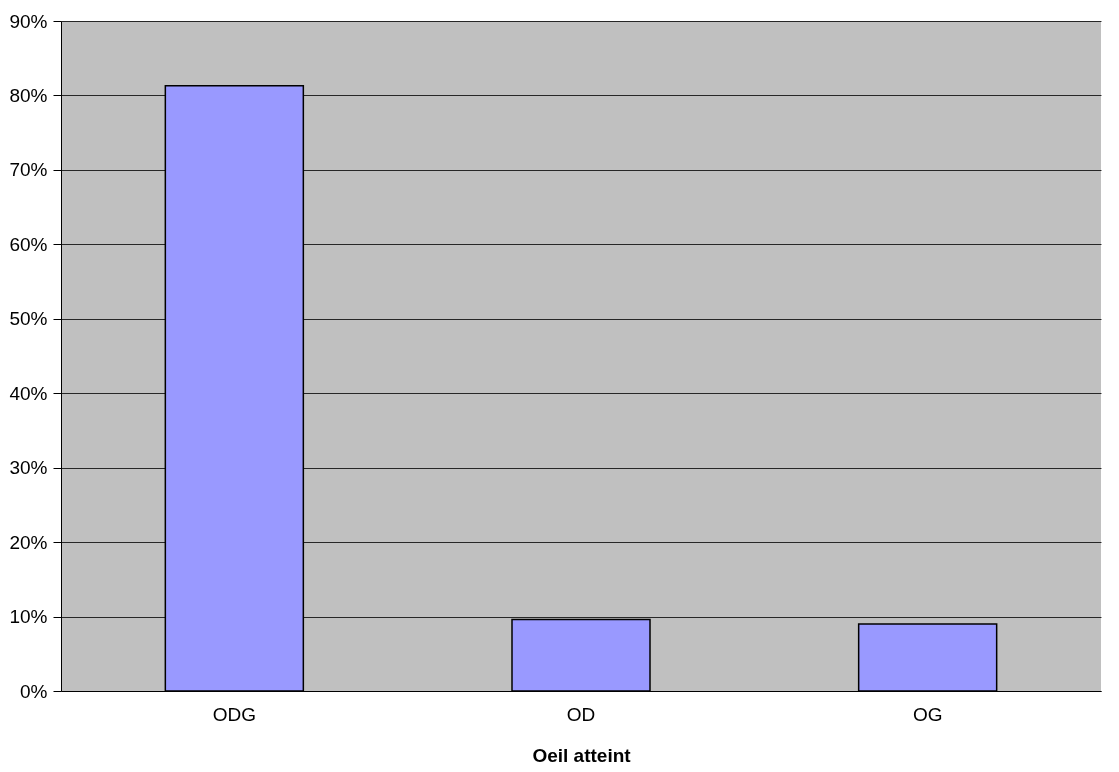 The image size is (1119, 772). I want to click on y-tick-label: 40%, so click(28, 393).